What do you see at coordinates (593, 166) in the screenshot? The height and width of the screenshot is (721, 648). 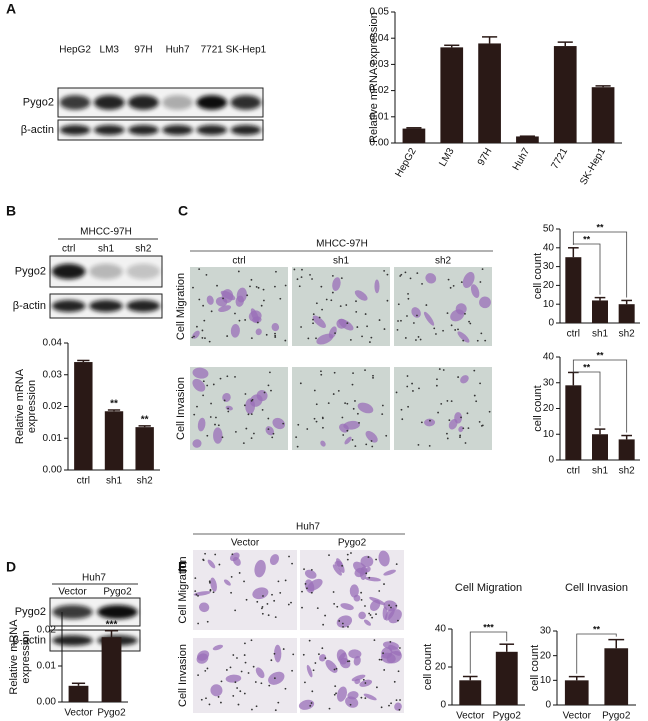 I see `x-tick-label: SK-Hep1` at bounding box center [593, 166].